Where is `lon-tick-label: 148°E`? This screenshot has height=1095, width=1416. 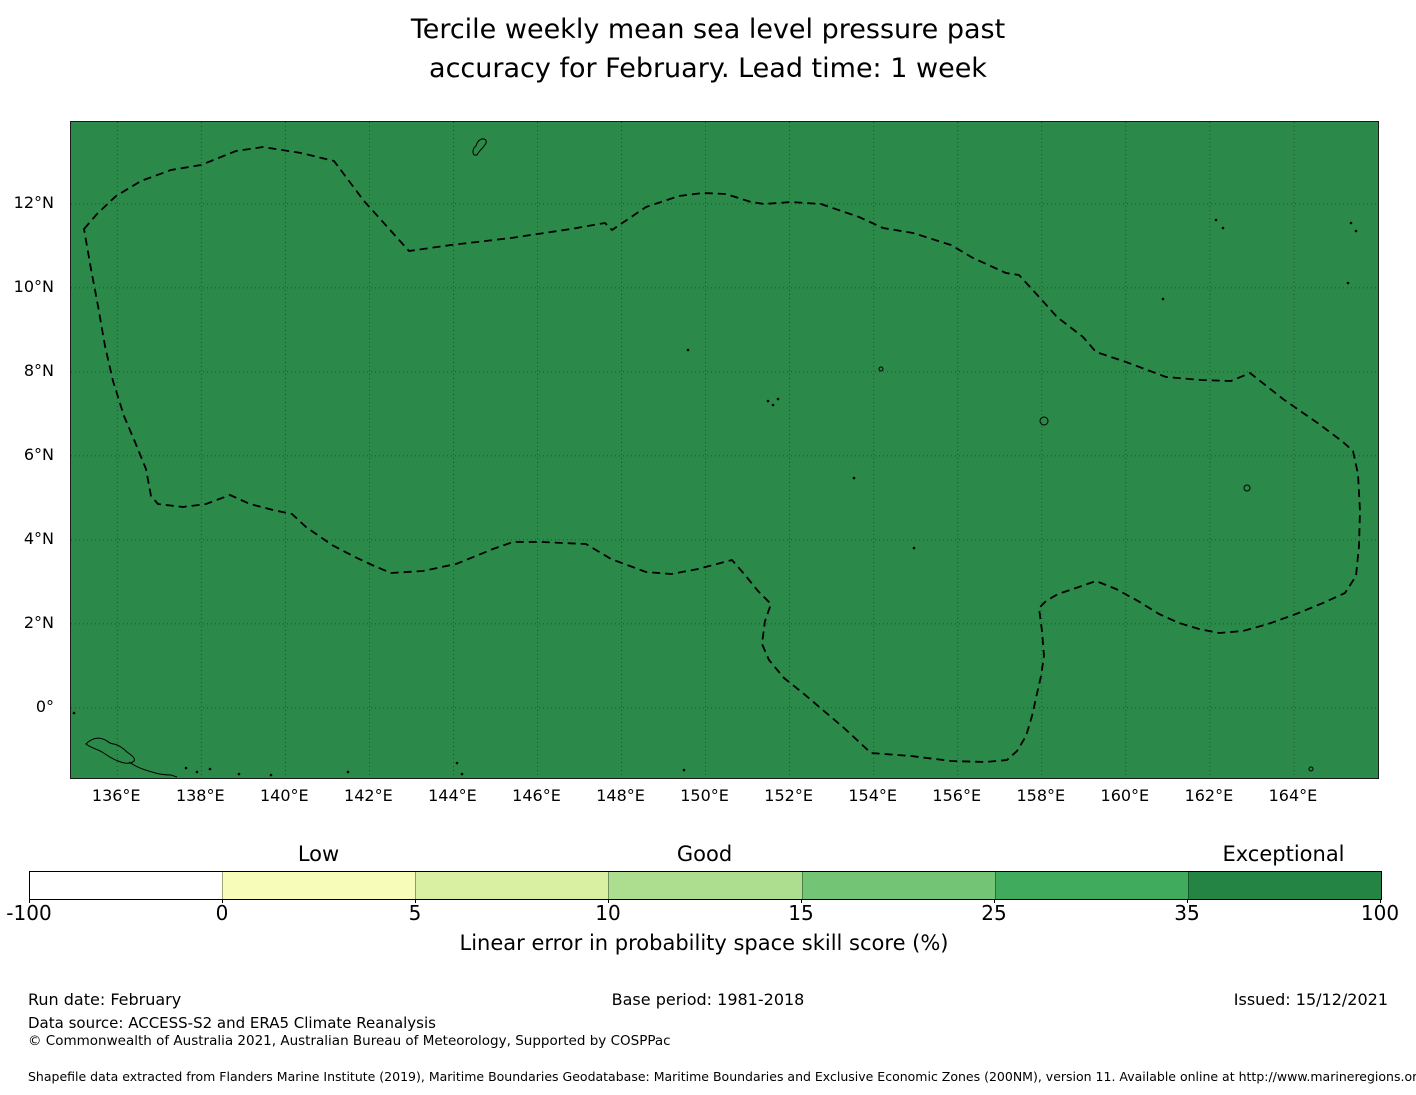
lon-tick-label: 148°E is located at coordinates (620, 795).